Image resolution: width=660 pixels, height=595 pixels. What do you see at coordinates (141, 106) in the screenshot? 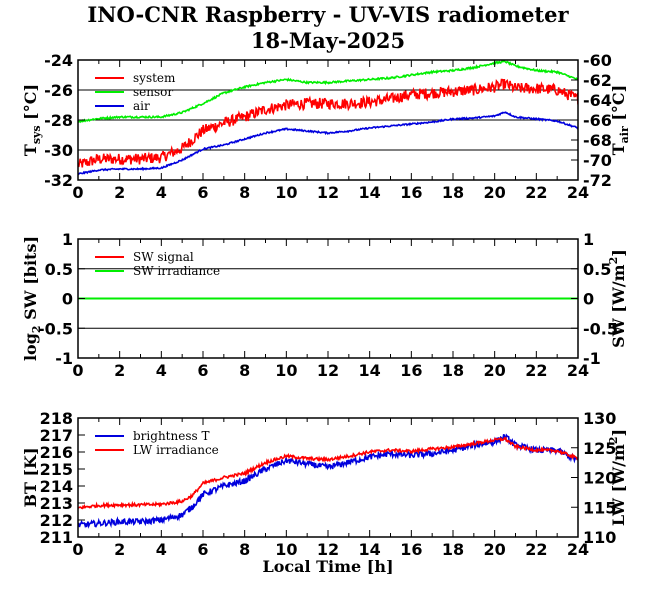
I see `legend-label: air` at bounding box center [141, 106].